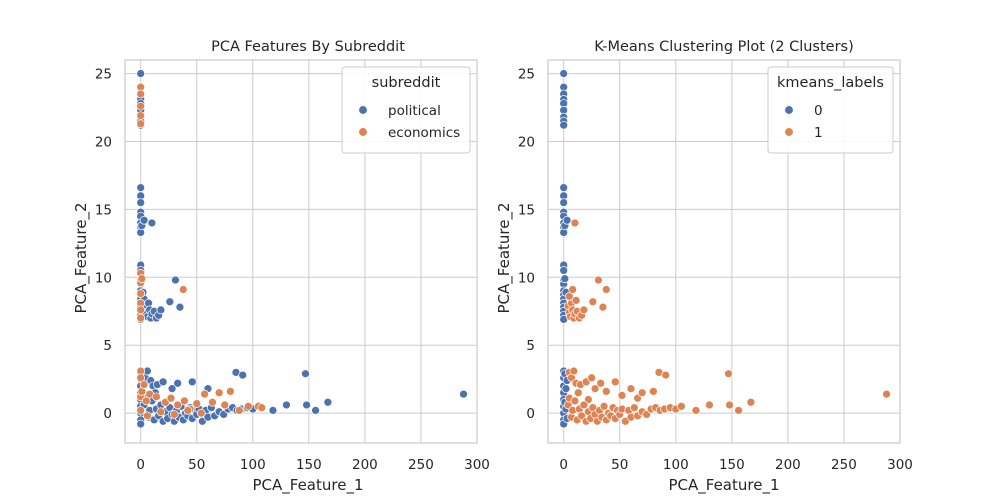  Describe the element at coordinates (406, 83) in the screenshot. I see `legend-title: subreddit` at that location.